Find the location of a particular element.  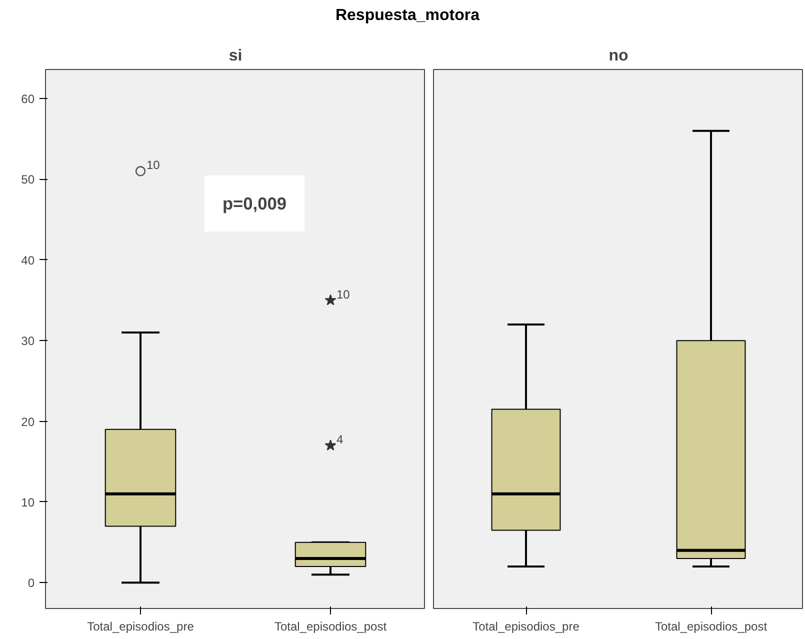

chart-title: Respuesta_motora is located at coordinates (407, 16).